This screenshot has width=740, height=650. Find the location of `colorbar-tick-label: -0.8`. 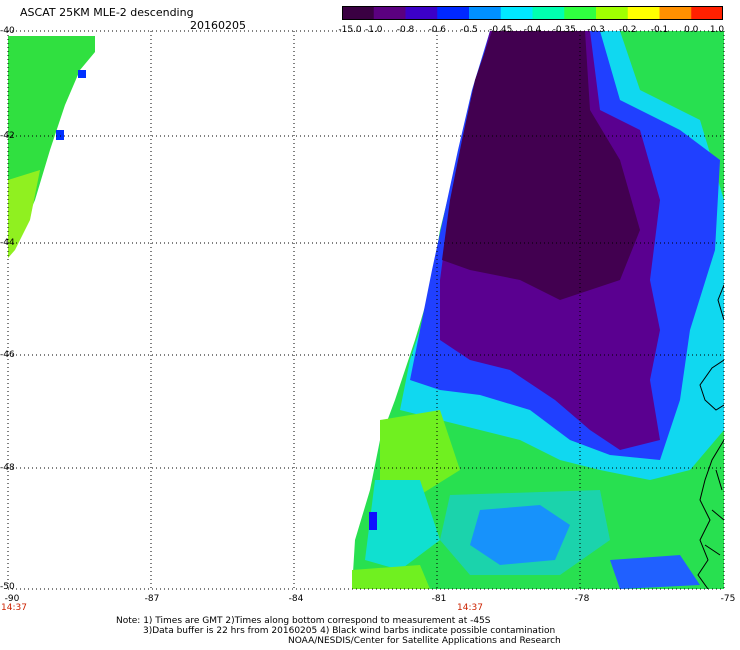

colorbar-tick-label: -0.8 is located at coordinates (405, 30).